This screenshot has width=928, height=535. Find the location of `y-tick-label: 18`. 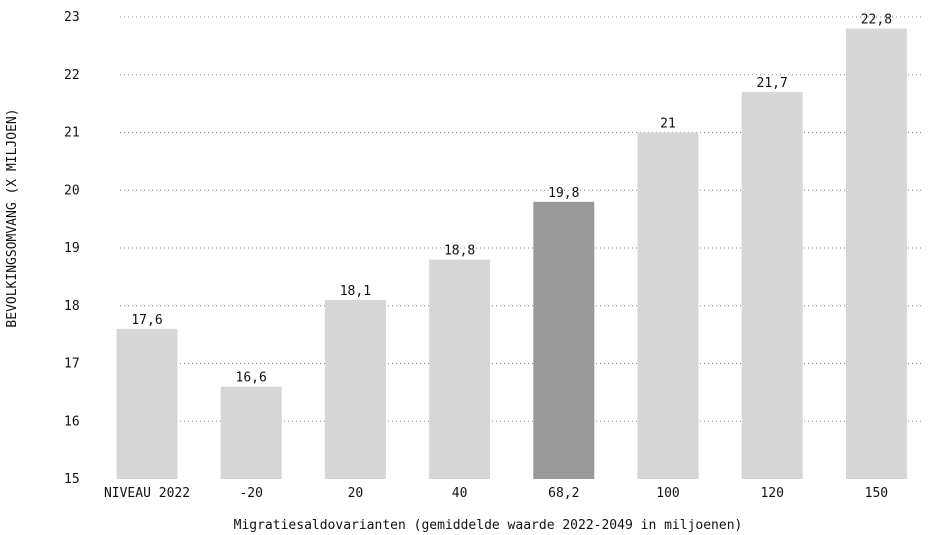

y-tick-label: 18 is located at coordinates (72, 306).